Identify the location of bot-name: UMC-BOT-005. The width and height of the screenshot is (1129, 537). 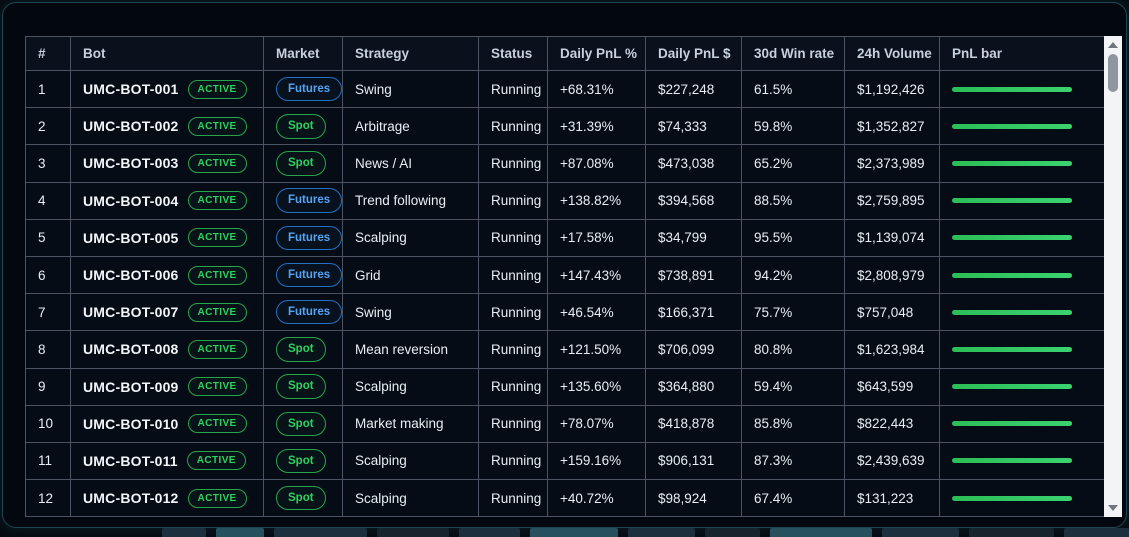
(131, 237).